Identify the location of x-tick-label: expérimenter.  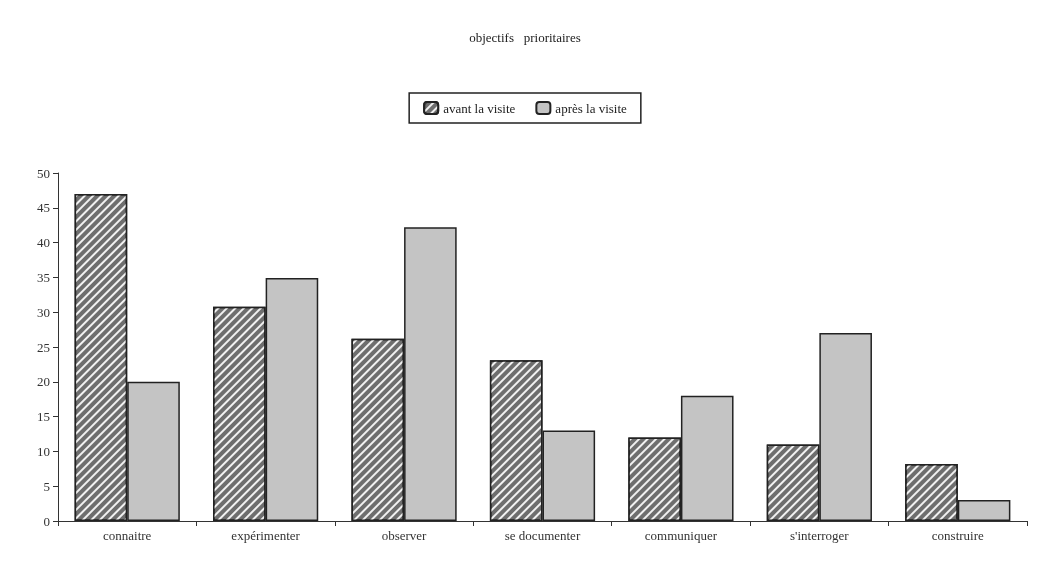
(266, 535).